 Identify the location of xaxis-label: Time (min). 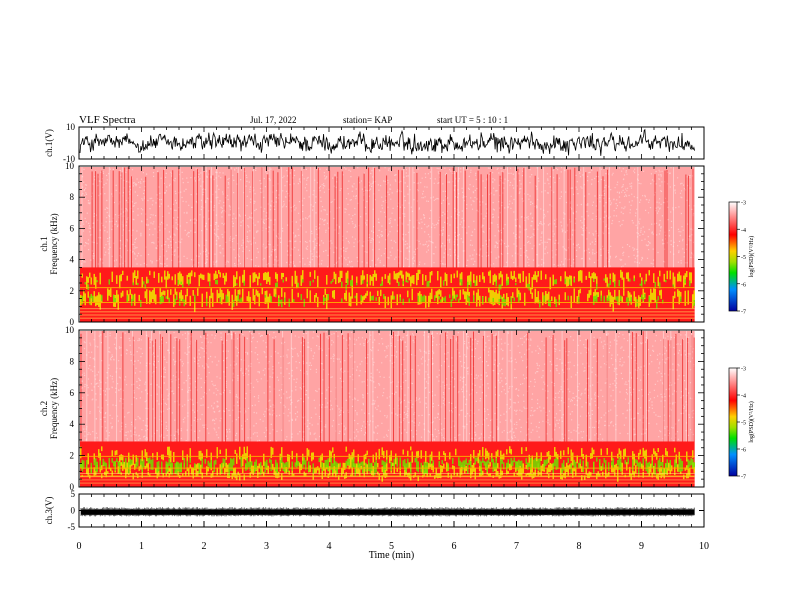
(391, 555).